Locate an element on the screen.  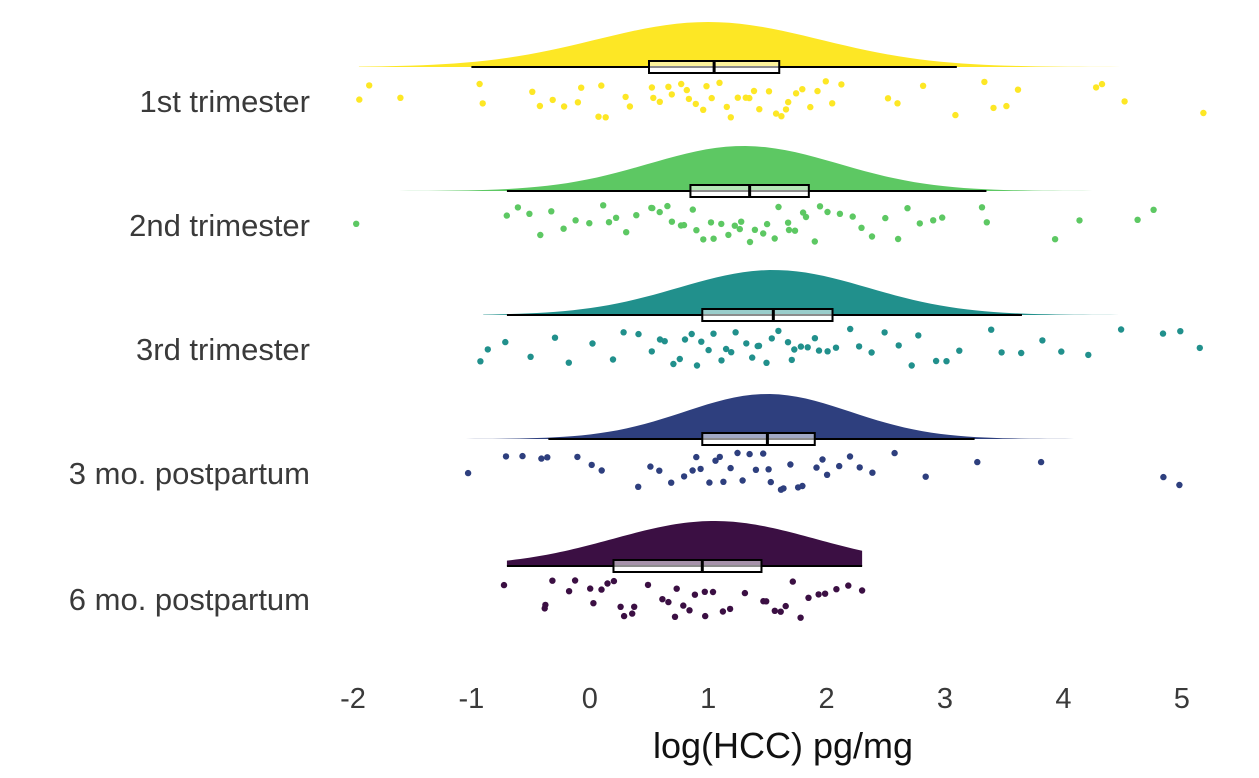
x-tick-label: 2 is located at coordinates (827, 699).